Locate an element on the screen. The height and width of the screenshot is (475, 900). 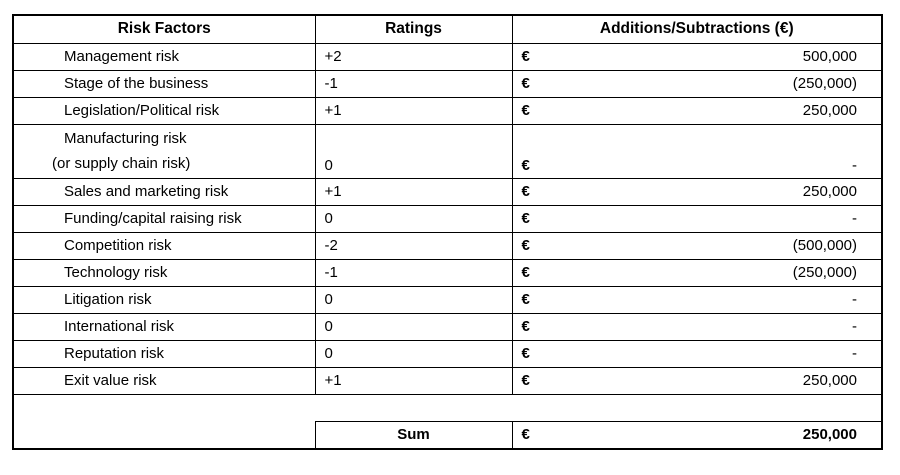
sum-row: Sum €250,000 is located at coordinates (447, 434).